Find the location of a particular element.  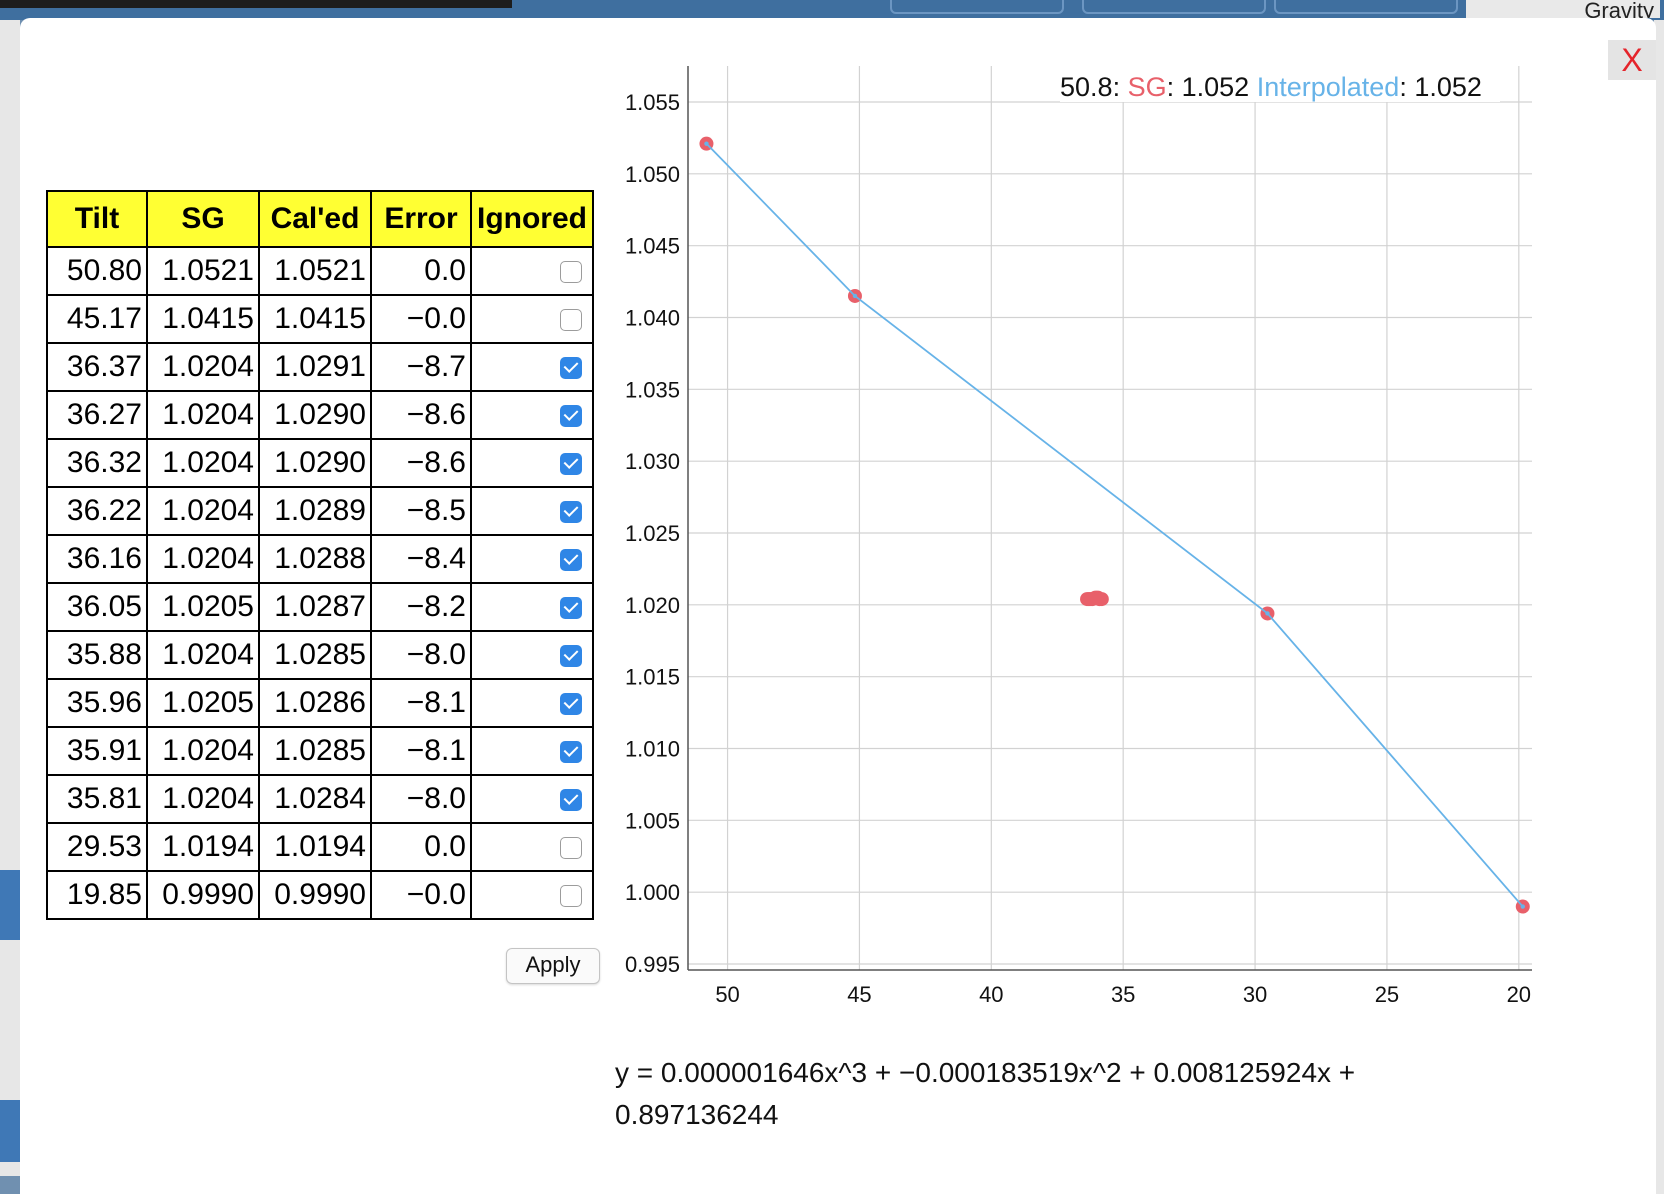

cell-sg: 1.0415 is located at coordinates (203, 319).